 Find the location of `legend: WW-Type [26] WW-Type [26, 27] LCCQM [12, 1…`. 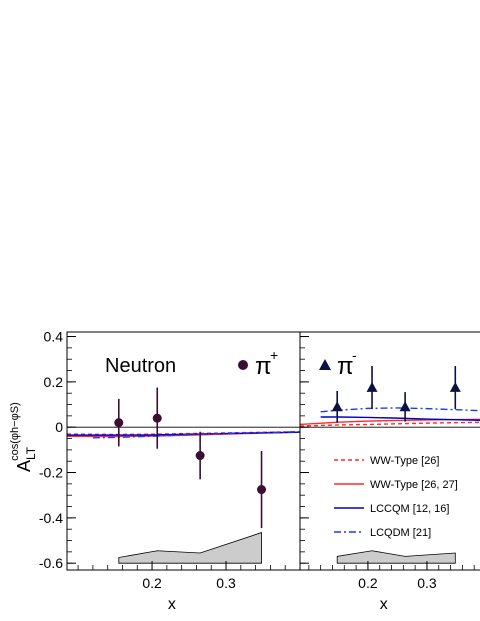

legend: WW-Type [26] WW-Type [26, 27] LCCQM [12, 1… is located at coordinates (396, 497).